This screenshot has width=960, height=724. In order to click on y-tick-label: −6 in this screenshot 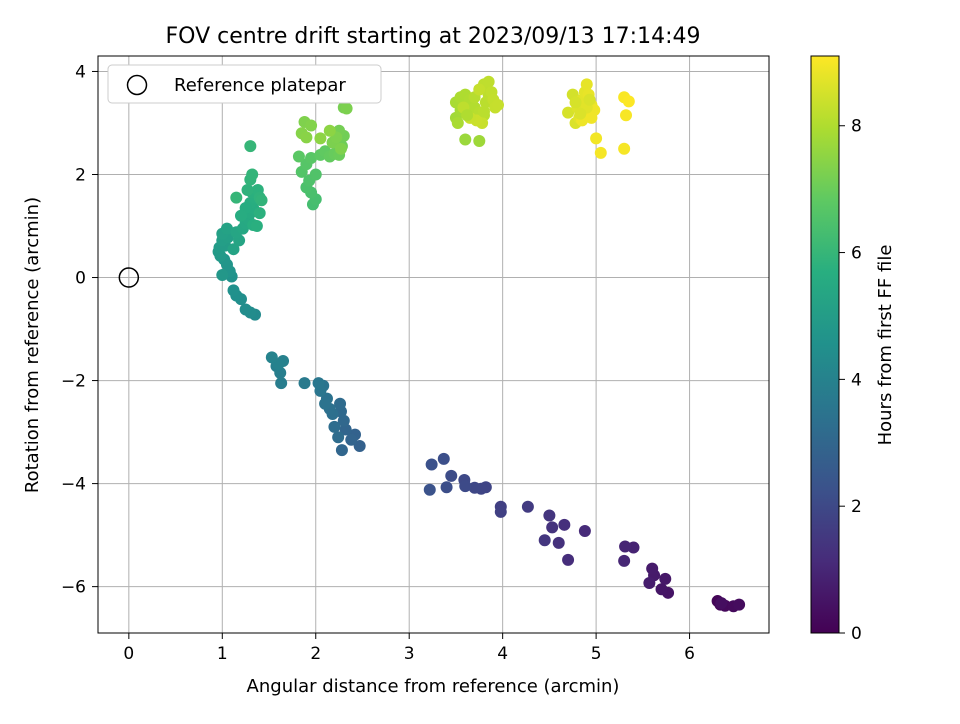, I will do `click(73, 588)`.